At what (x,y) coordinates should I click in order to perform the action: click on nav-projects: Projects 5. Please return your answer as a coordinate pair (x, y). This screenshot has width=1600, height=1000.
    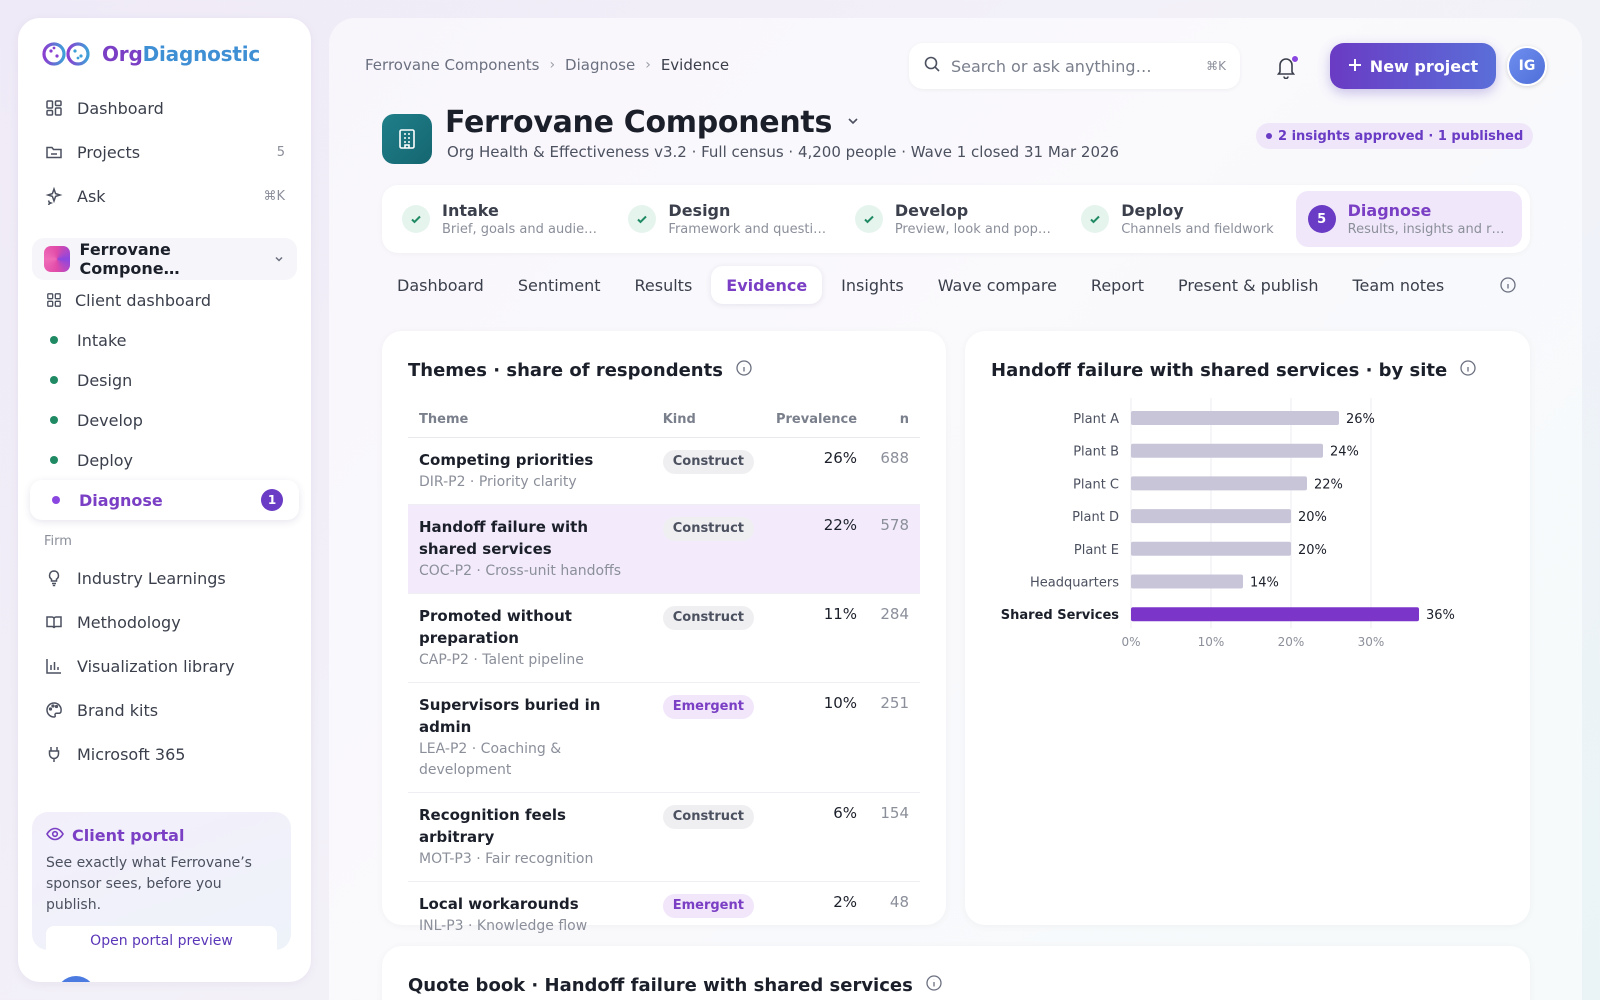
    Looking at the image, I should click on (164, 152).